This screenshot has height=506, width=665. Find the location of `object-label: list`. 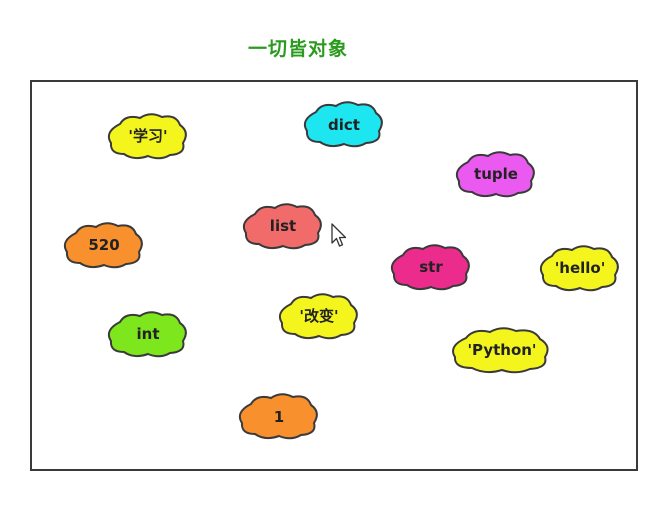

object-label: list is located at coordinates (283, 226).